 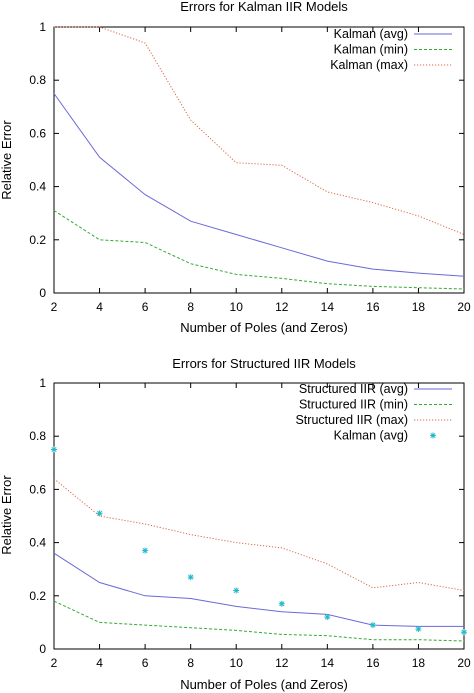 What do you see at coordinates (351, 420) in the screenshot?
I see `legend-entry: Structured IIR (max)` at bounding box center [351, 420].